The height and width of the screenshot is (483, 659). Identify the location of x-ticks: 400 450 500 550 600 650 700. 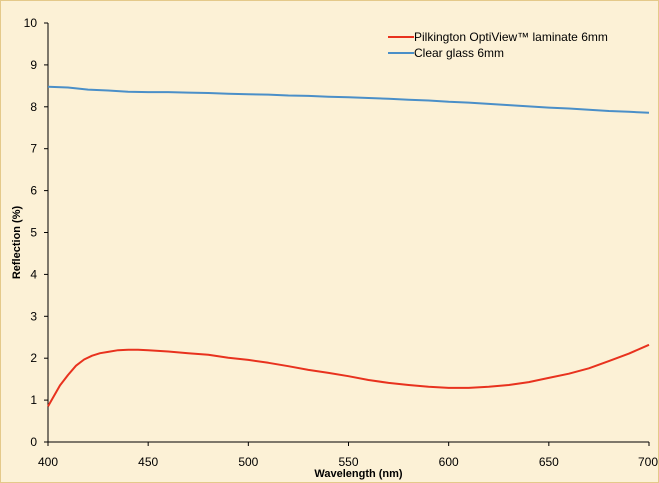
(348, 455).